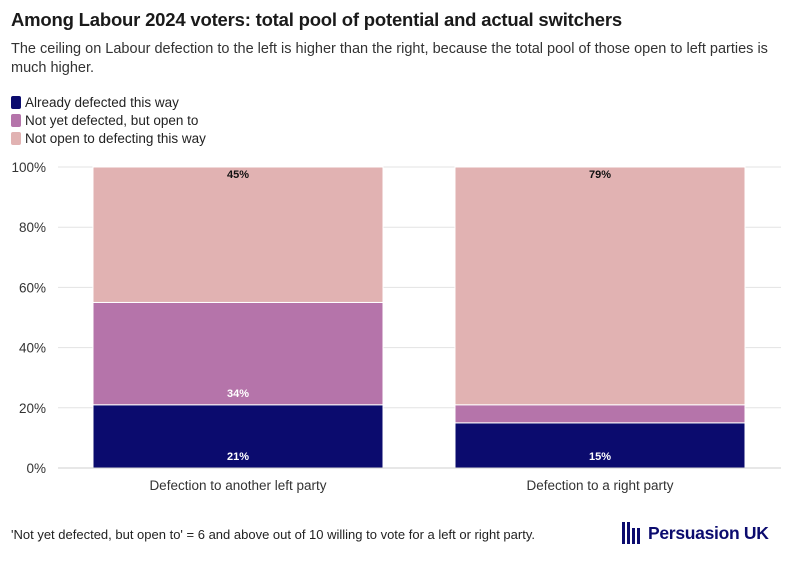  What do you see at coordinates (600, 175) in the screenshot?
I see `data-label: 79%` at bounding box center [600, 175].